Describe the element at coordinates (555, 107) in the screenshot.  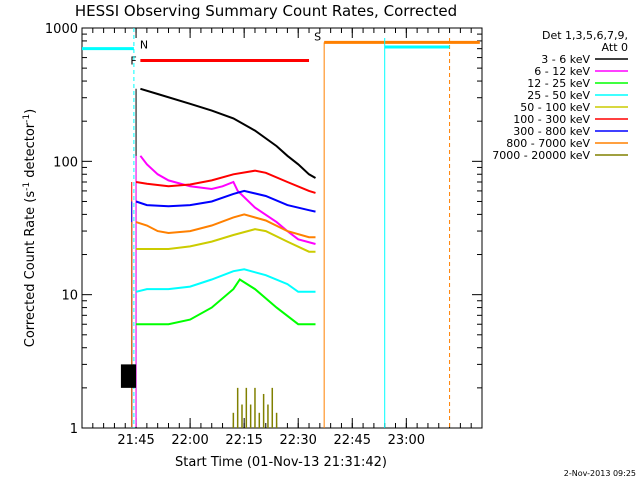
I see `legend-label: 50 - 100 keV` at that location.